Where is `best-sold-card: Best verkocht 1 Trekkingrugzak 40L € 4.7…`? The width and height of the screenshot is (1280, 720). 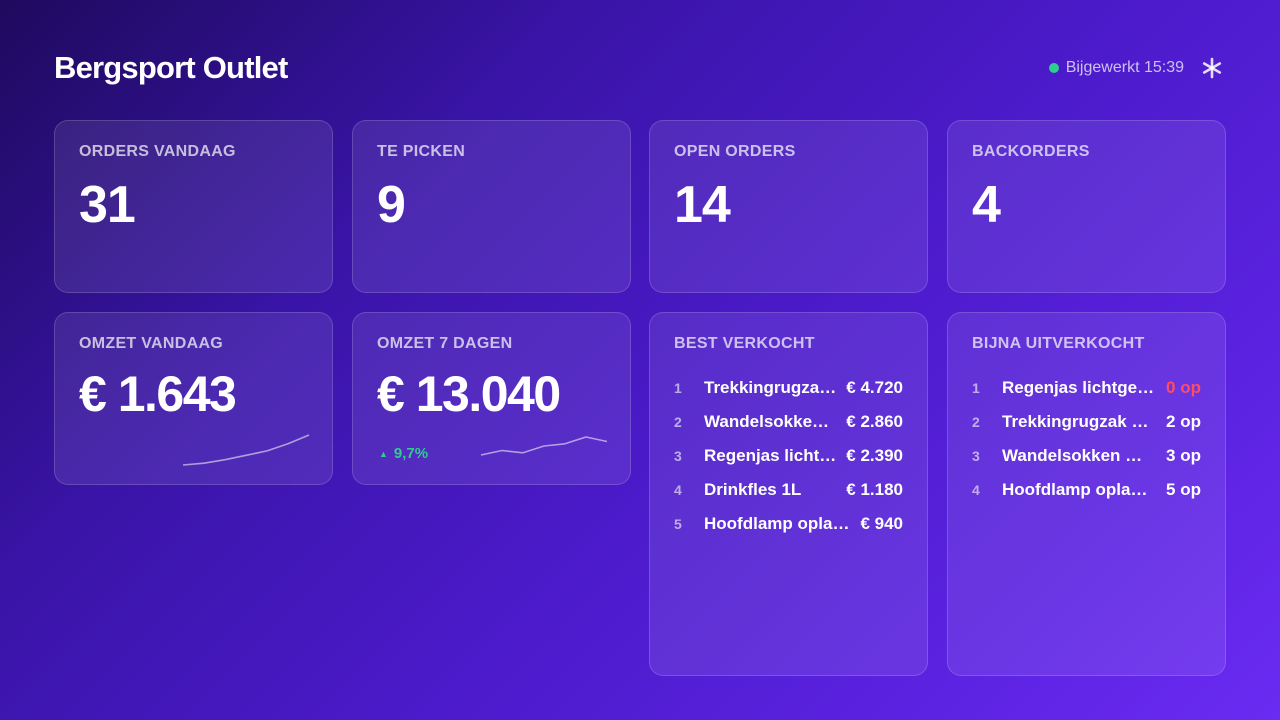
best-sold-card: Best verkocht 1 Trekkingrugzak 40L € 4.7… is located at coordinates (788, 494).